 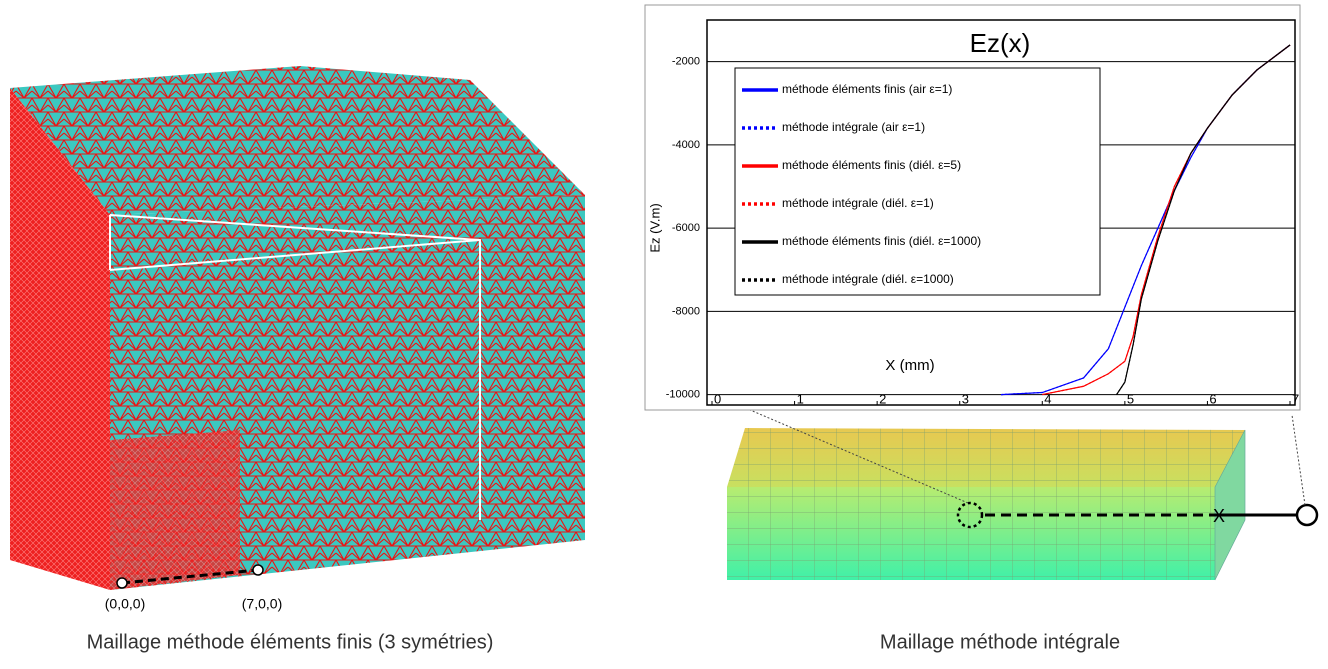 What do you see at coordinates (871, 165) in the screenshot?
I see `legend-label: méthode éléments finis (diél. ε=5)` at bounding box center [871, 165].